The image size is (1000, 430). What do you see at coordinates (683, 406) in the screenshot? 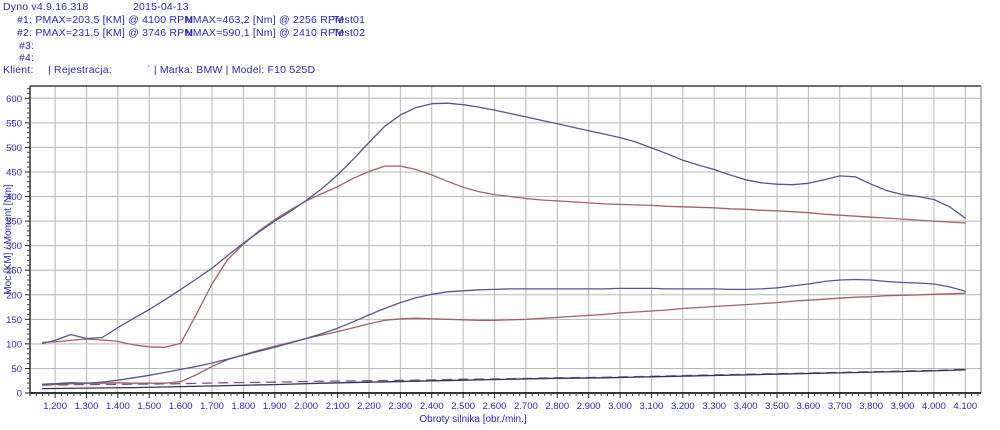
I see `x-tick-label: 3.200` at bounding box center [683, 406].